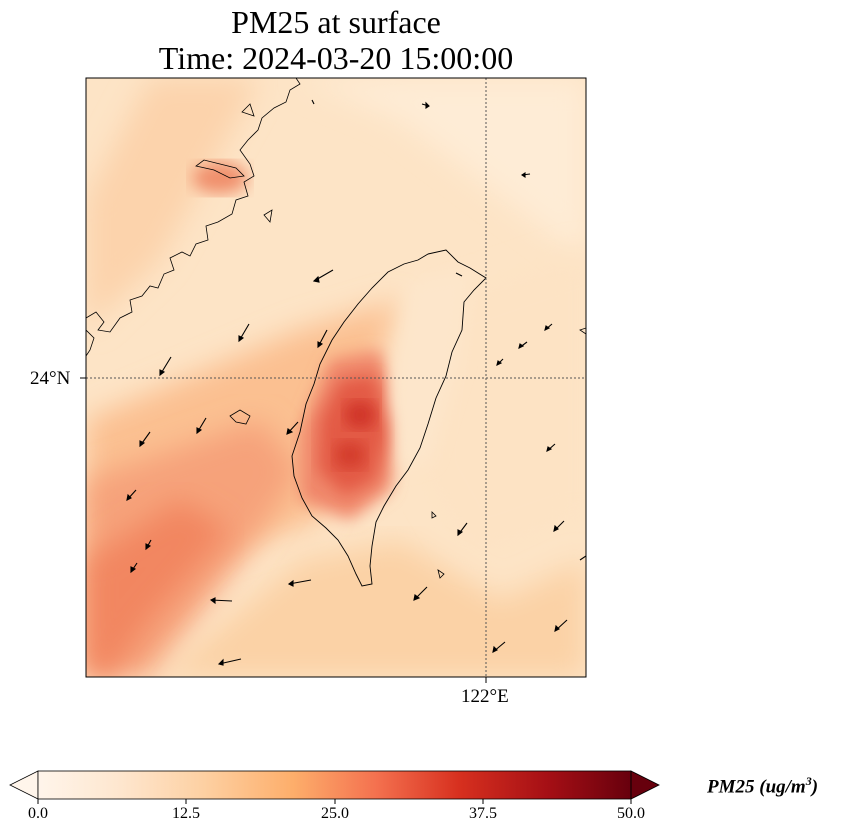 This screenshot has width=843, height=836. I want to click on mainland-coastline, so click(193, 205).